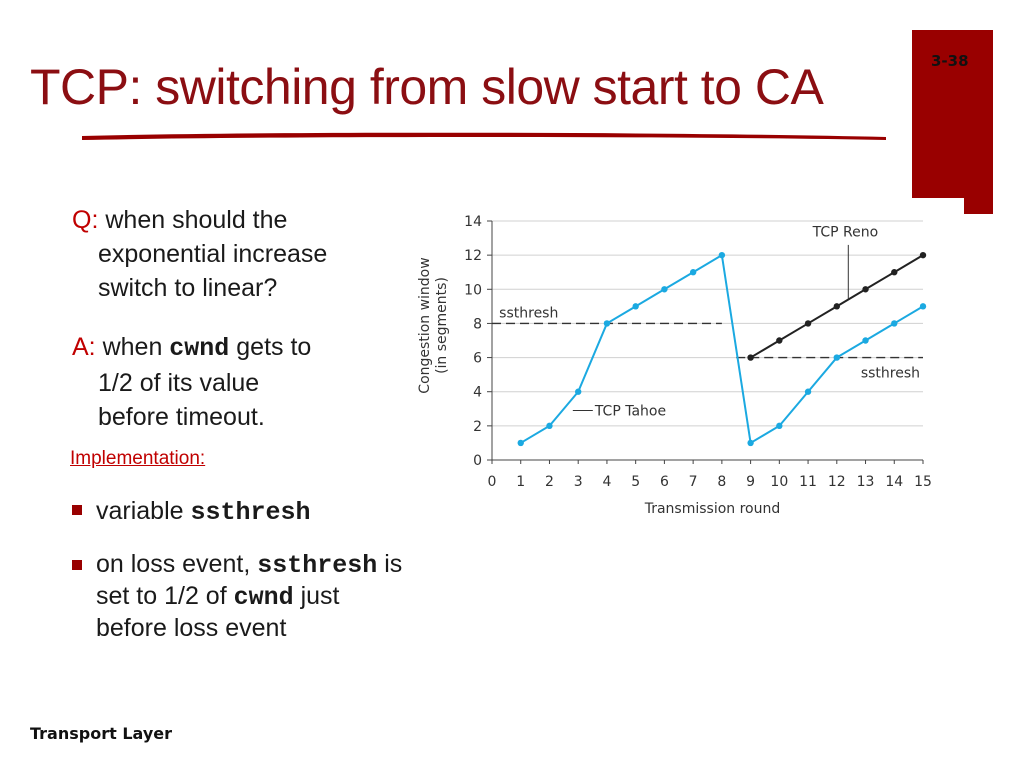 Image resolution: width=1024 pixels, height=768 pixels. I want to click on question-line3: switch to linear?, so click(188, 288).